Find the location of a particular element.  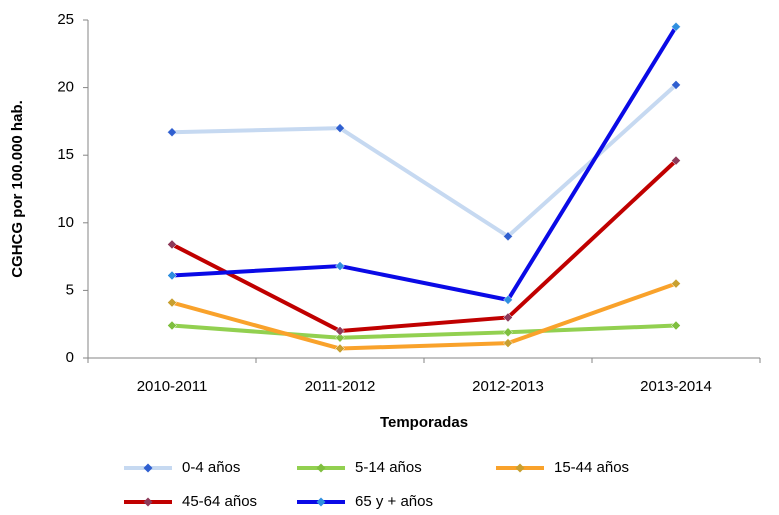

y-axis-label: CGHCG por 100.000 hab. is located at coordinates (17, 189).